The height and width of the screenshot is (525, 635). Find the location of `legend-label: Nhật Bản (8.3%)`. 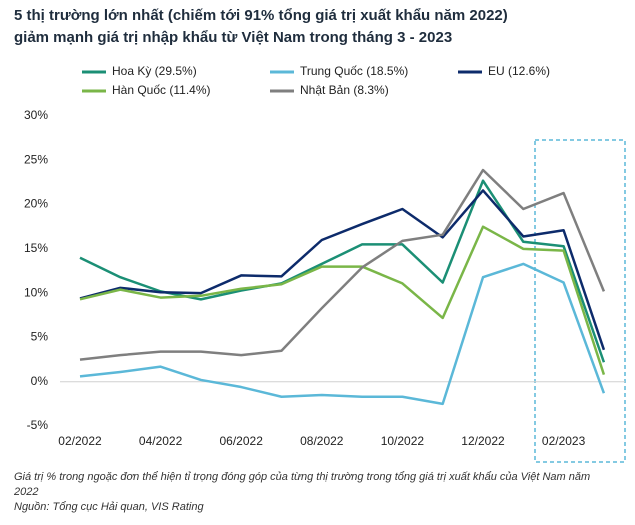

legend-label: Nhật Bản (8.3%) is located at coordinates (344, 90).